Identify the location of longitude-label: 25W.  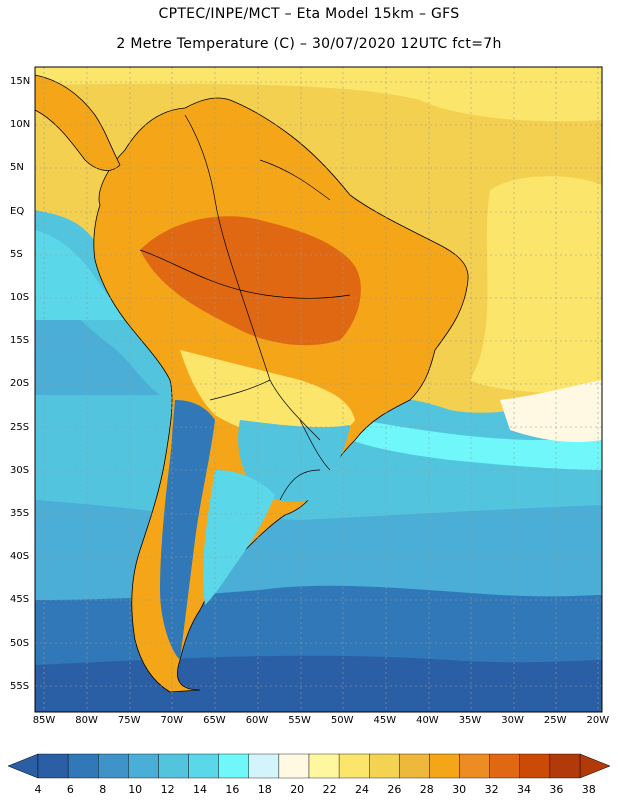
(555, 720).